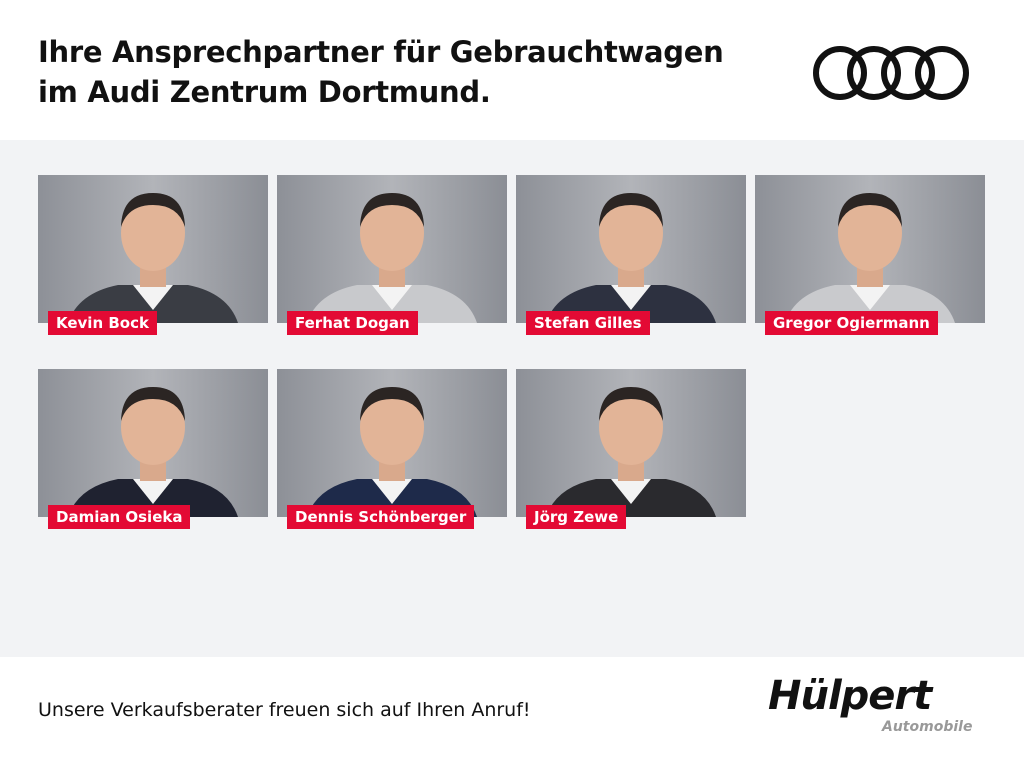 The height and width of the screenshot is (768, 1024). I want to click on team-member-card: Dennis Schönberger, so click(392, 449).